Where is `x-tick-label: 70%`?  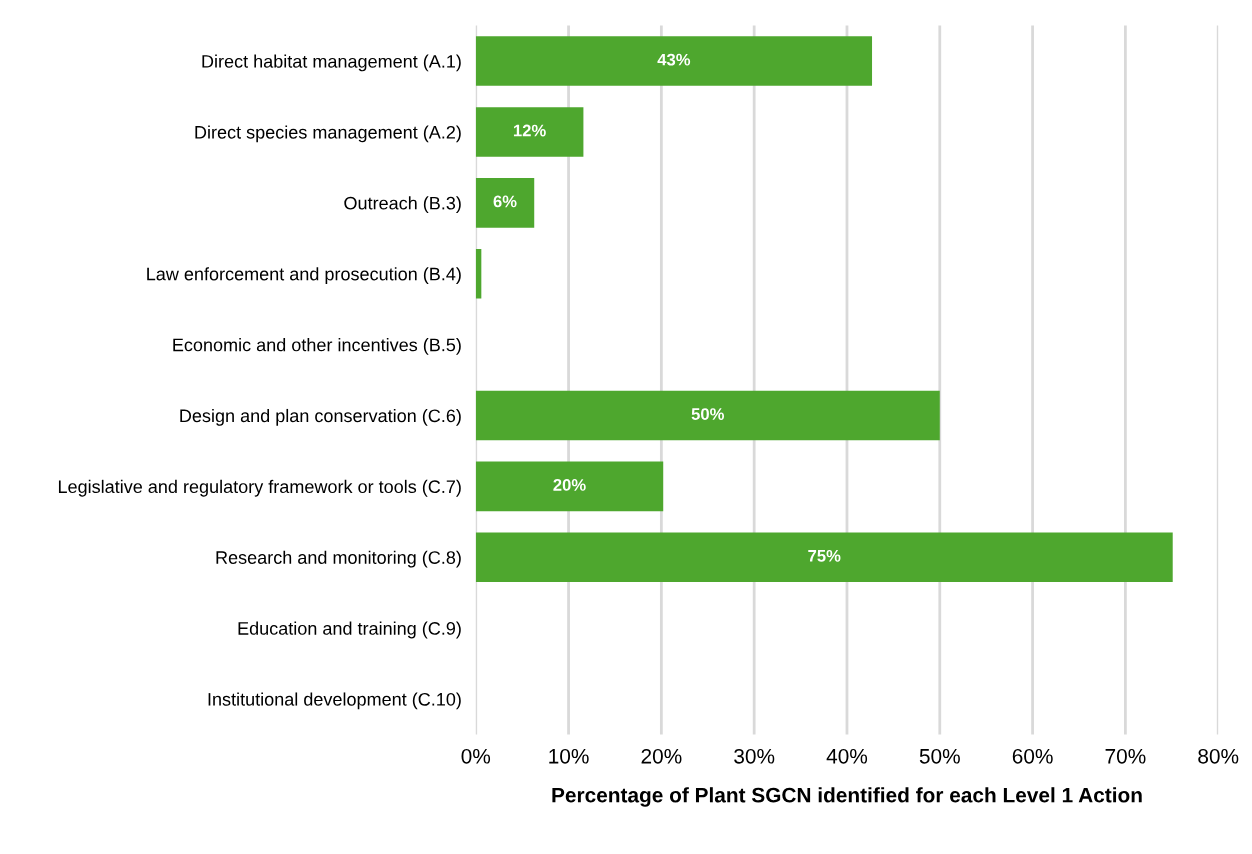 x-tick-label: 70% is located at coordinates (1125, 756).